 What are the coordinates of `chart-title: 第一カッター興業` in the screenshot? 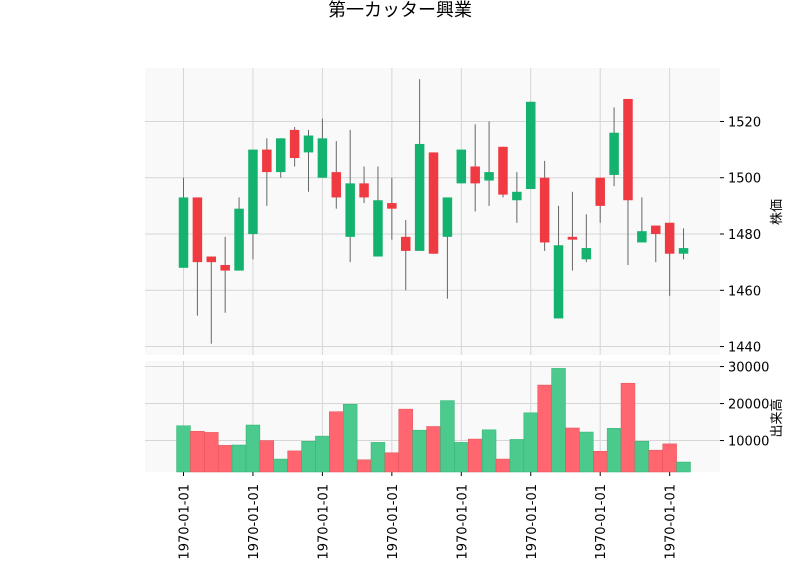 It's located at (400, 10).